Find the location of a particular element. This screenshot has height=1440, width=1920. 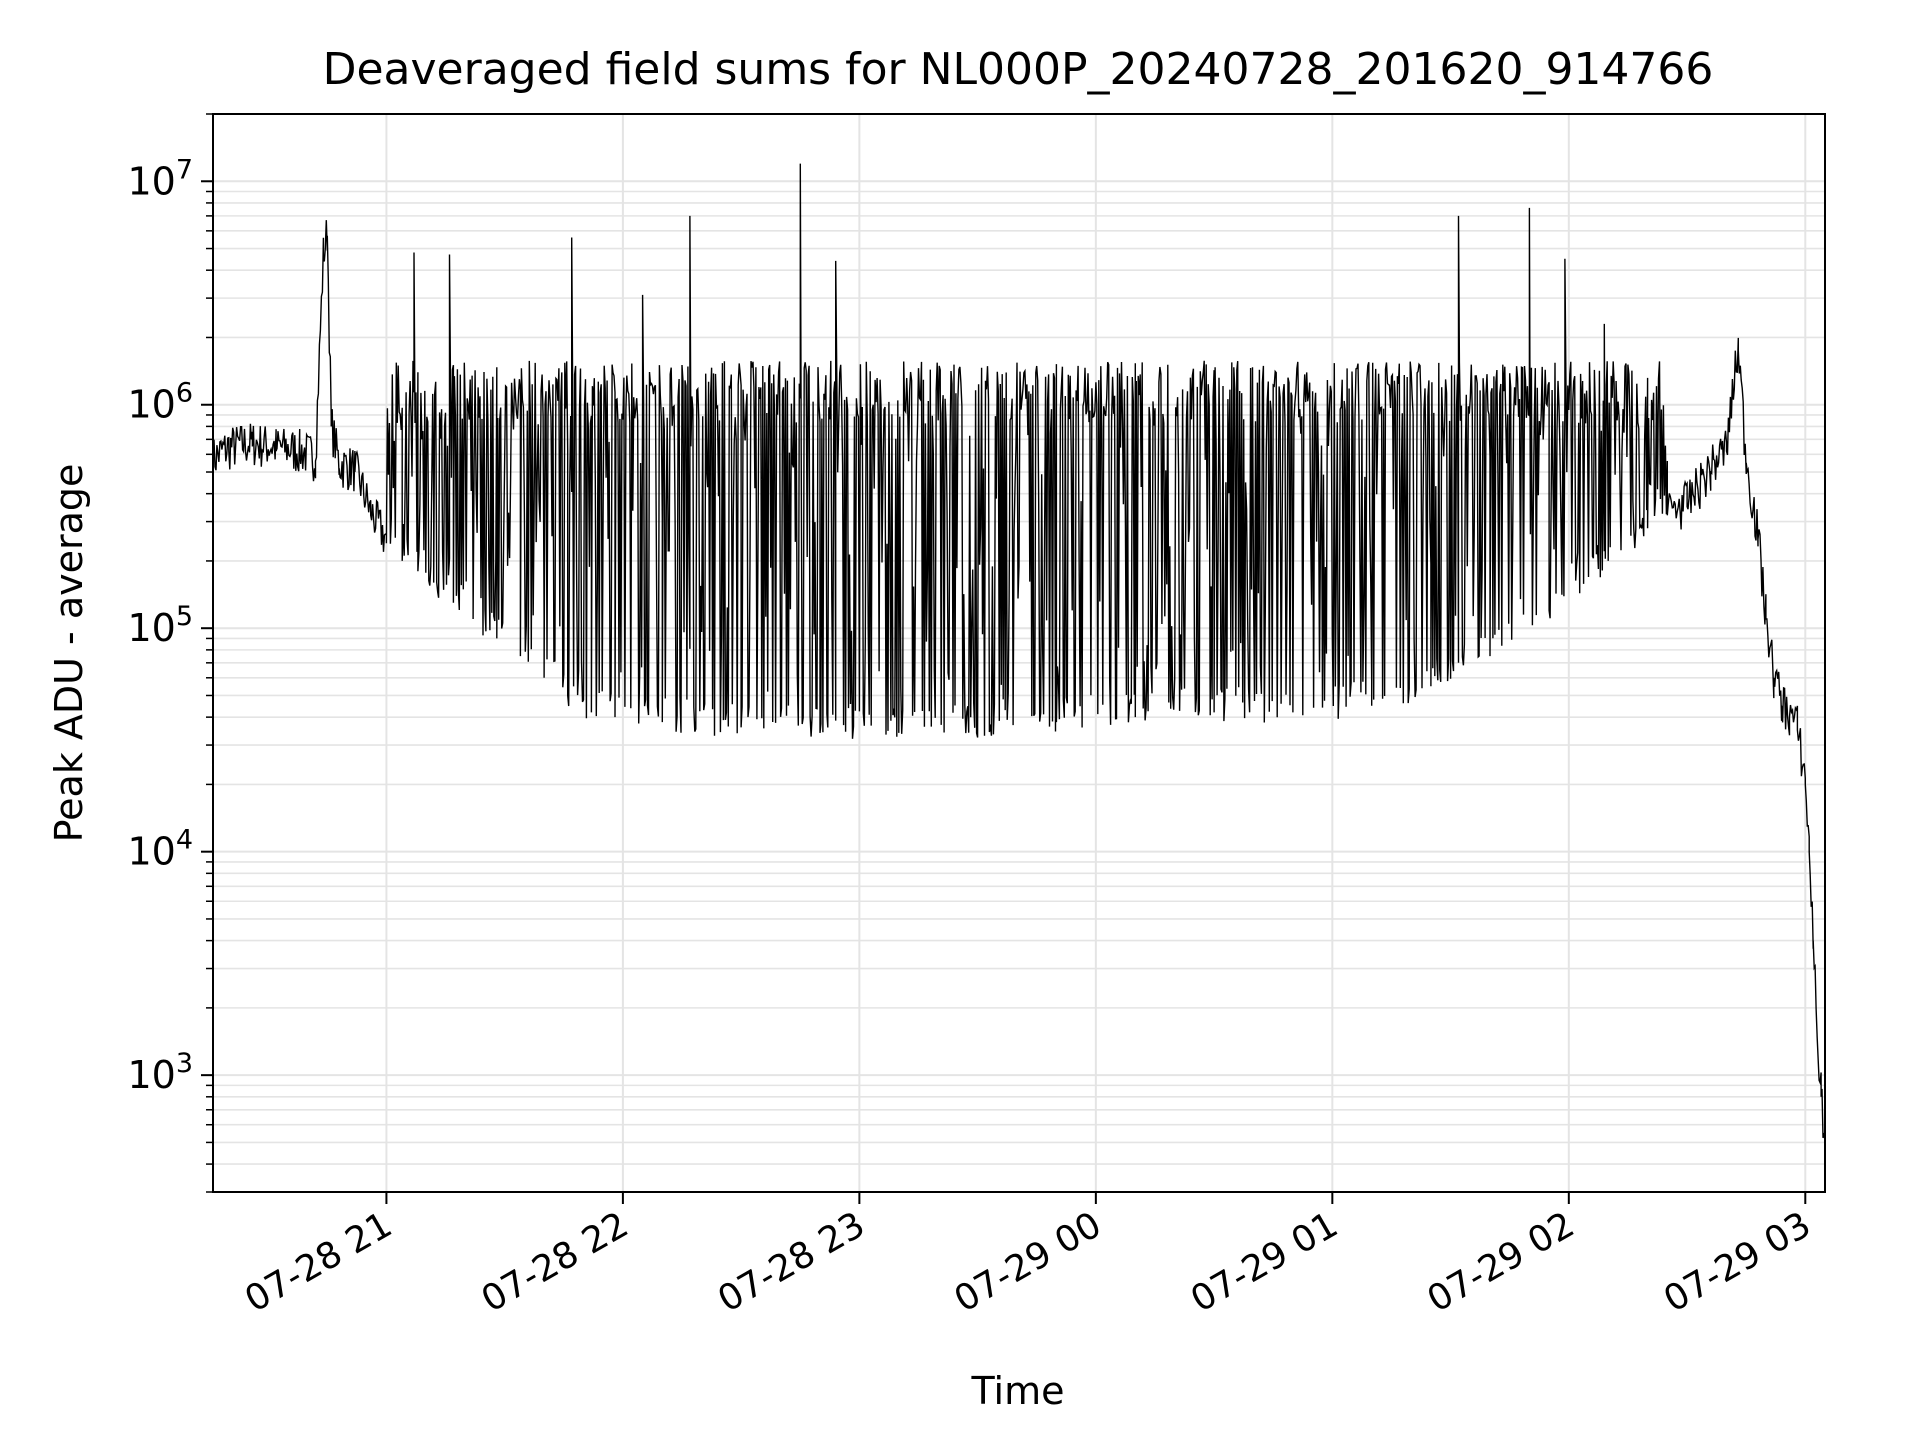

y-axis: 103 104 105 106 107 is located at coordinates (170, 653).